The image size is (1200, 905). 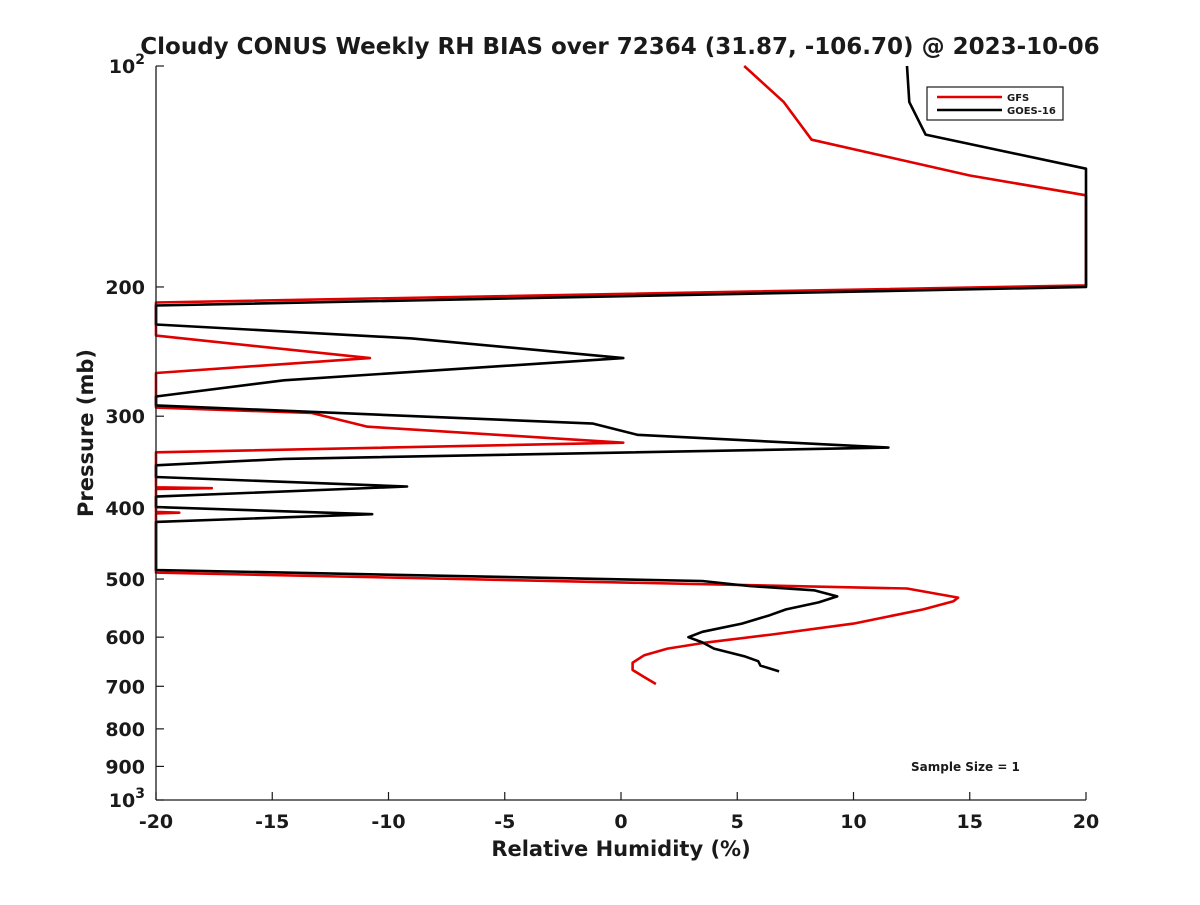 What do you see at coordinates (125, 730) in the screenshot?
I see `y-tick-label: 800` at bounding box center [125, 730].